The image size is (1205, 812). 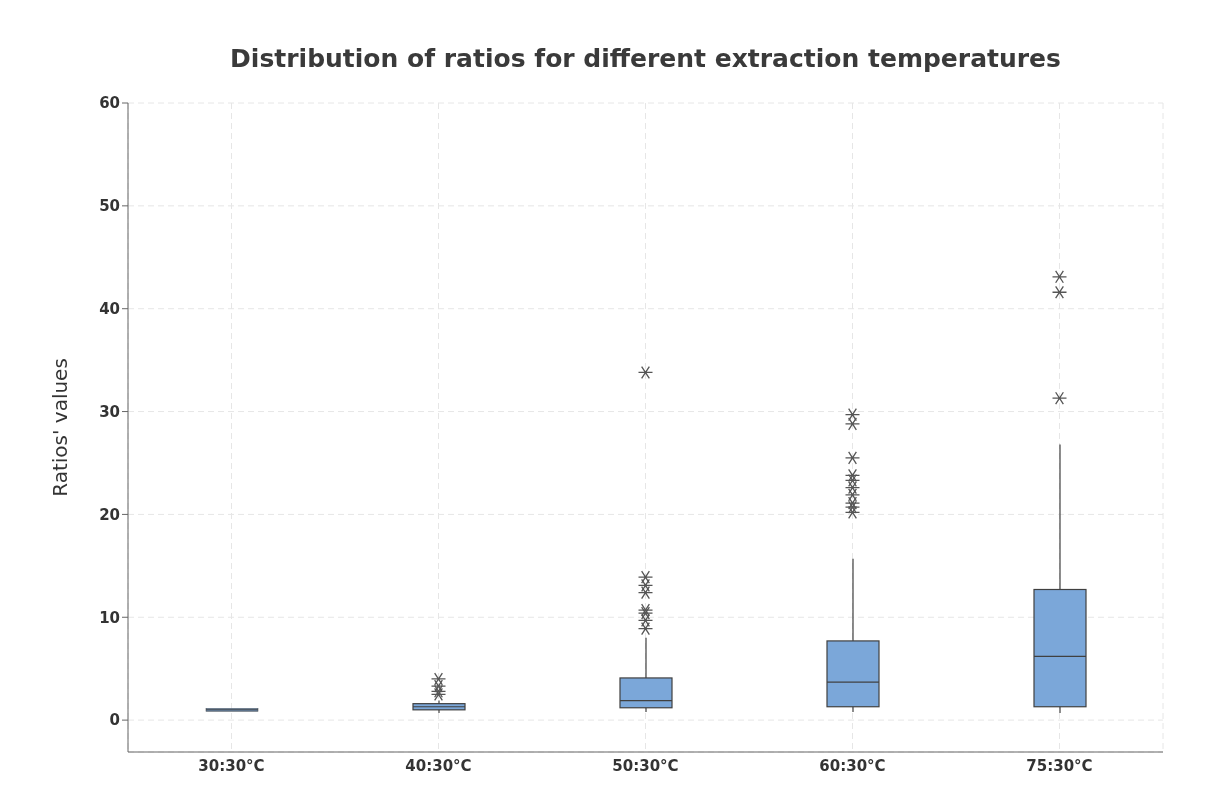 I want to click on y-tick-label: 20, so click(x=109, y=514).